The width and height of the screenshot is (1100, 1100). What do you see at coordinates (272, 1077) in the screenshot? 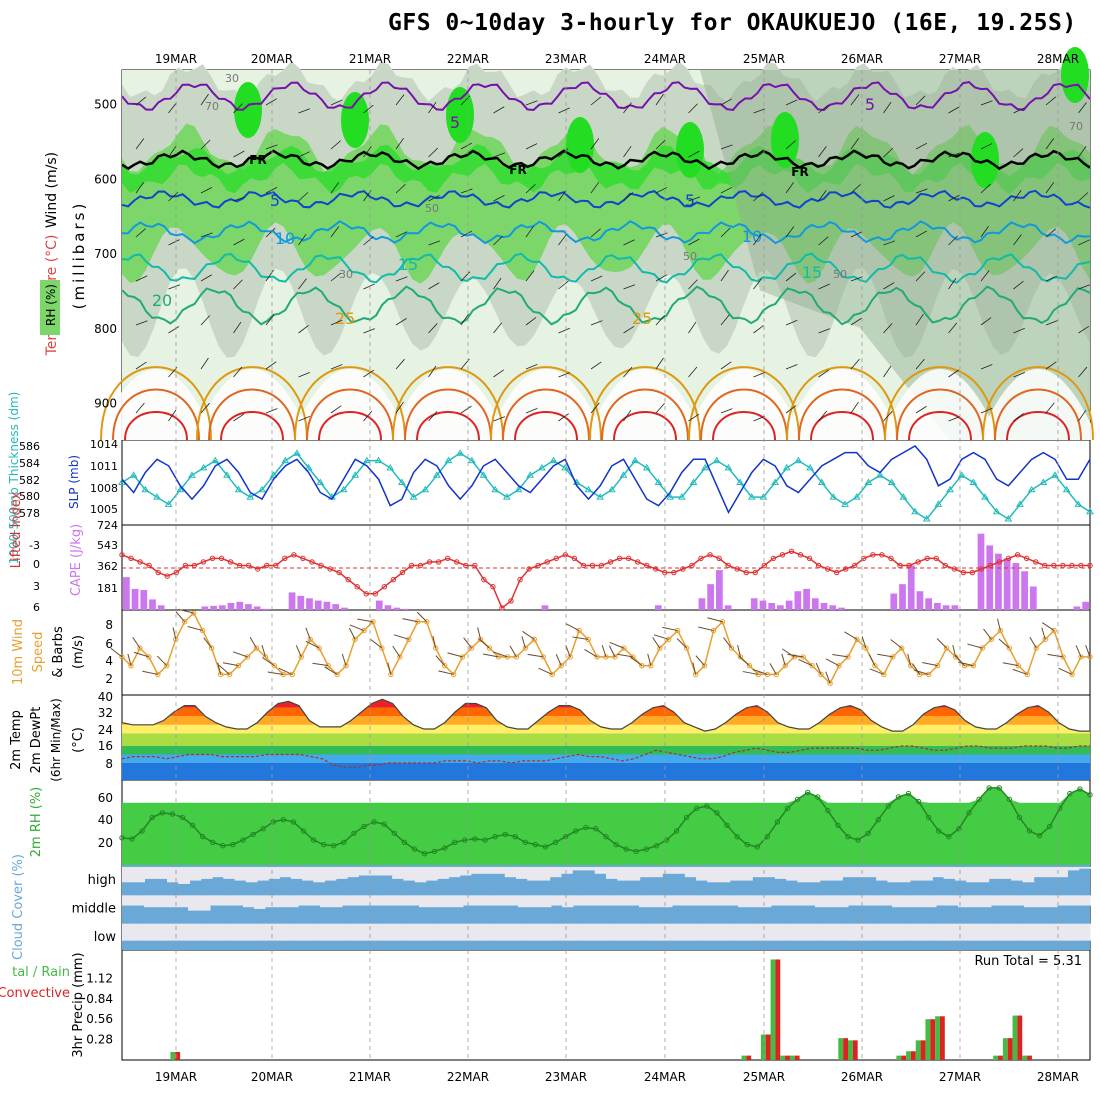
I see `date-label-bottom: 20MAR` at bounding box center [272, 1077].